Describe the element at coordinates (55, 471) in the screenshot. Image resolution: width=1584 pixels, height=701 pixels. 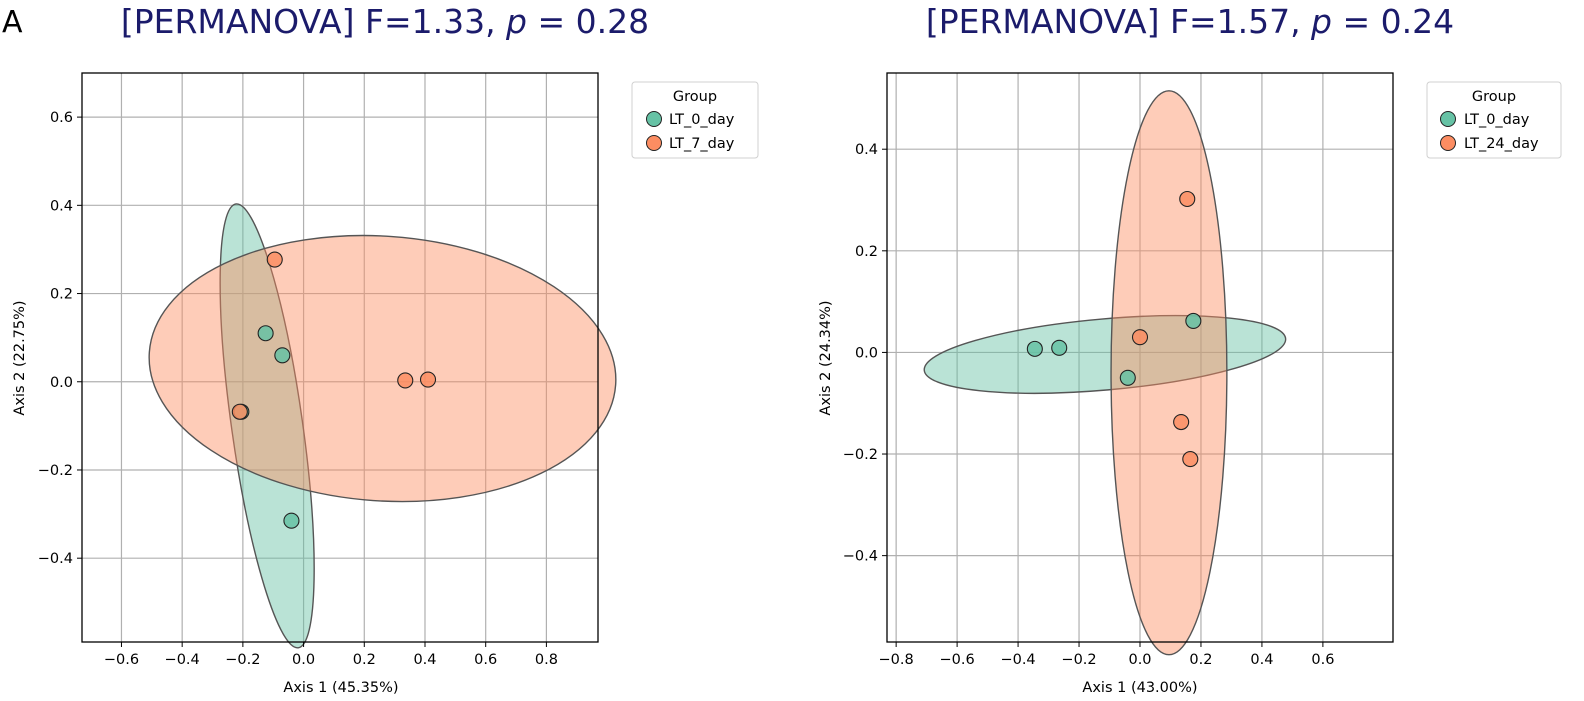
I see `left-y-tick-label: −0.2` at that location.